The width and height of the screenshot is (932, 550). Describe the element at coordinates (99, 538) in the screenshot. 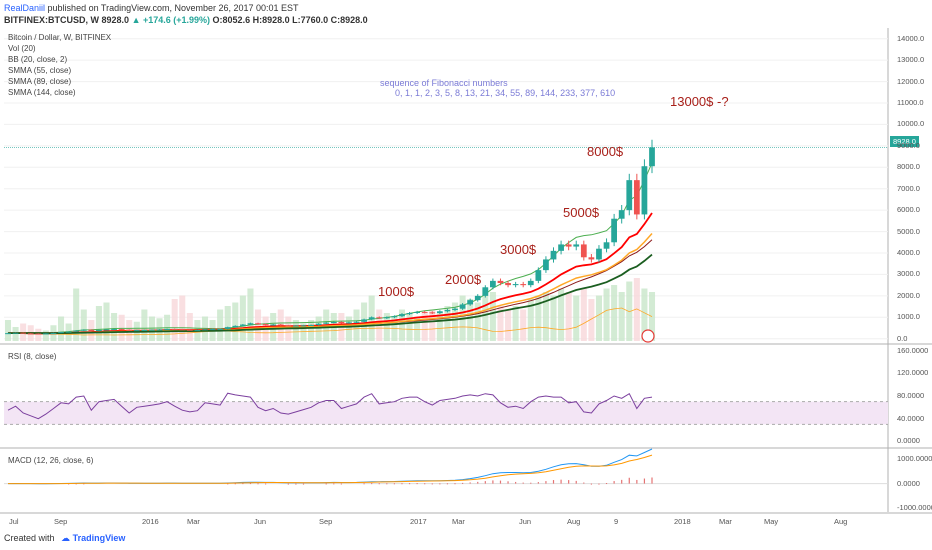

I see `footer-brand: TradingView` at that location.